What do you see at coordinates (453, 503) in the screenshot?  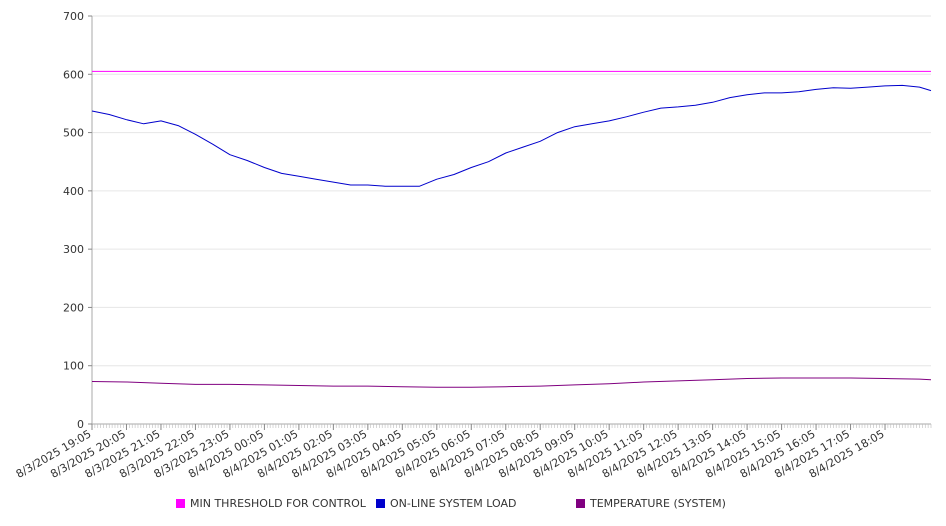 I see `legend-label: ON-LINE SYSTEM LOAD` at bounding box center [453, 503].